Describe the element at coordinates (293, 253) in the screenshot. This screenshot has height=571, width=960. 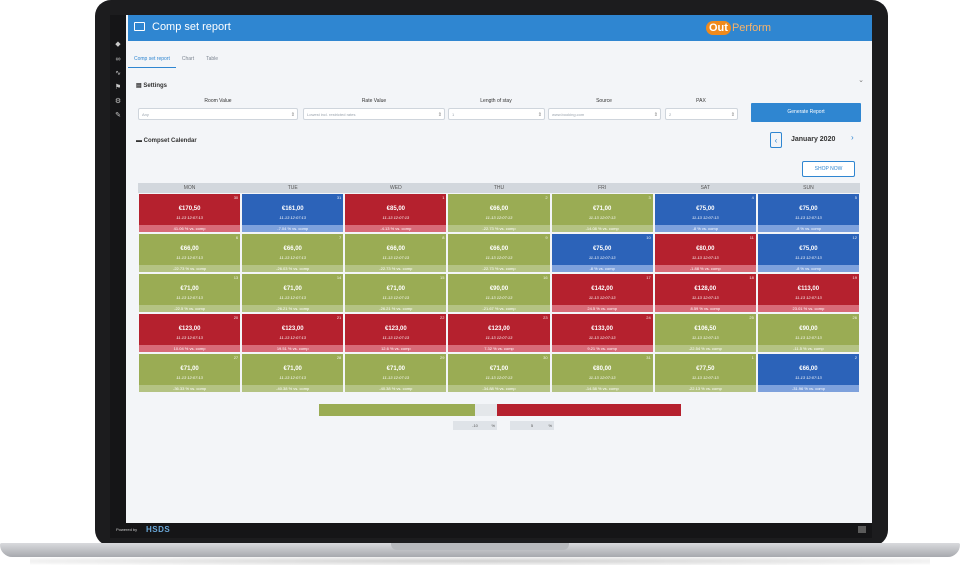
I see `calendar-day-cell: 7 €66,00 11-13 12:07:13 -26.03 % vs. comp` at that location.